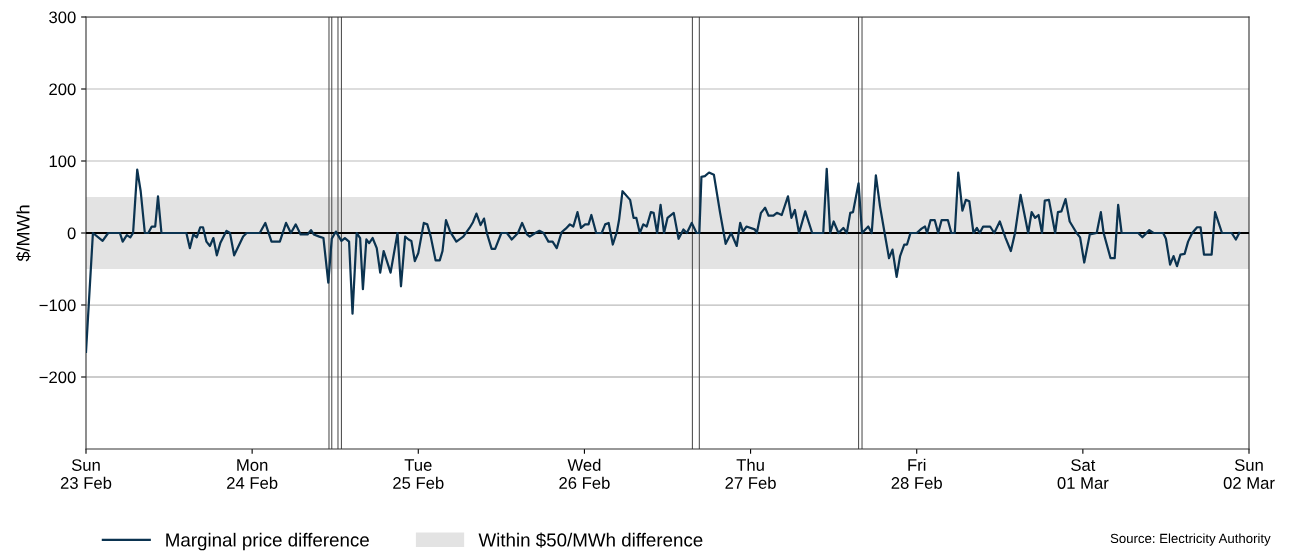 Image resolution: width=1290 pixels, height=554 pixels. What do you see at coordinates (418, 474) in the screenshot?
I see `x-tick-label: Tue 25 Feb` at bounding box center [418, 474].